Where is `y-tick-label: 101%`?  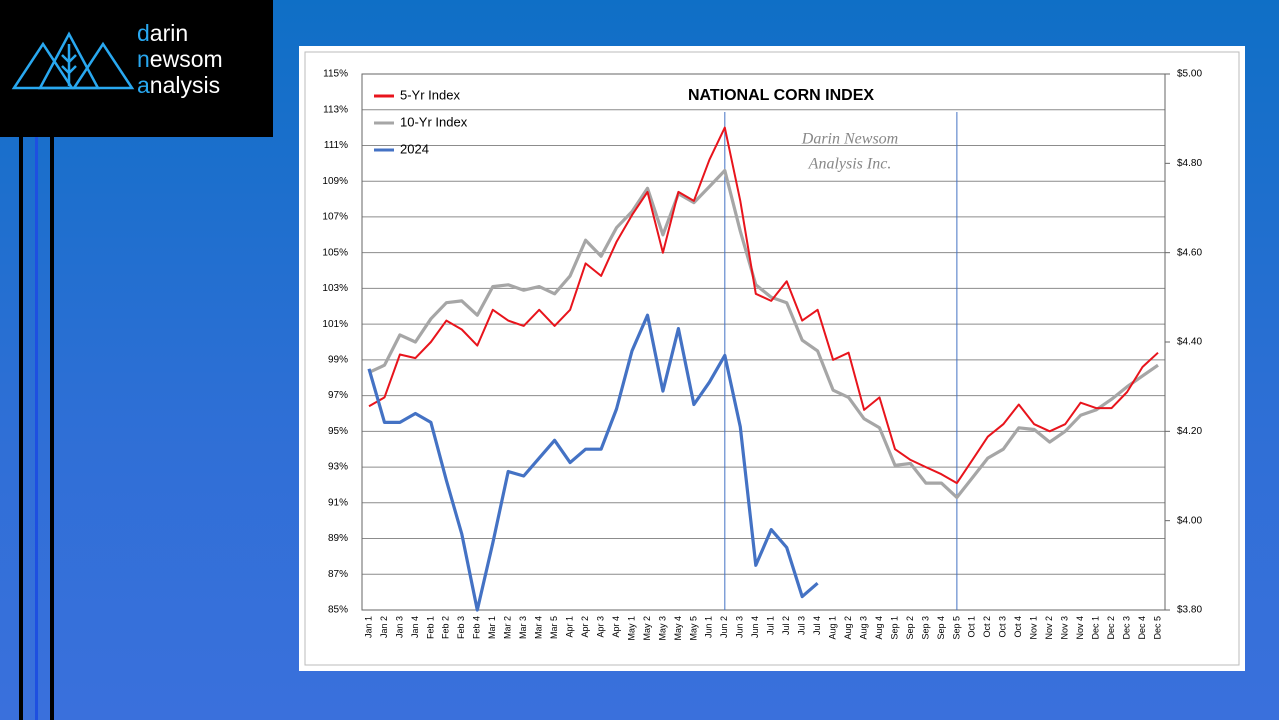 y-tick-label: 101% is located at coordinates (335, 324).